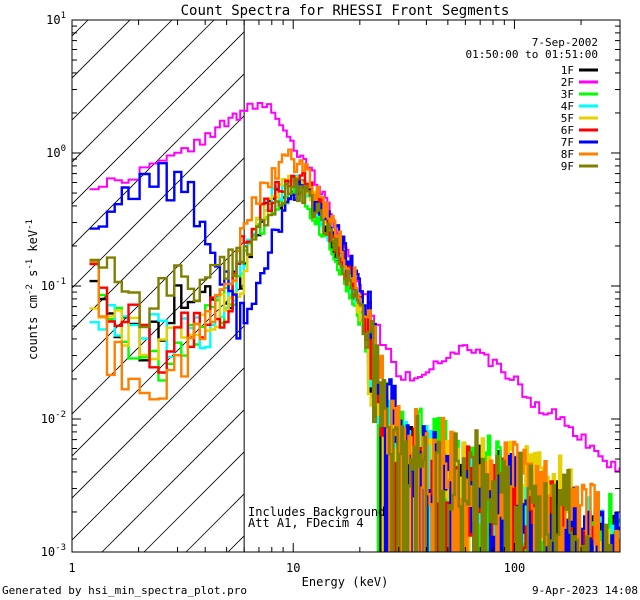 This screenshot has width=640, height=600. What do you see at coordinates (56, 19) in the screenshot?
I see `y-tick-label: 10¹` at bounding box center [56, 19].